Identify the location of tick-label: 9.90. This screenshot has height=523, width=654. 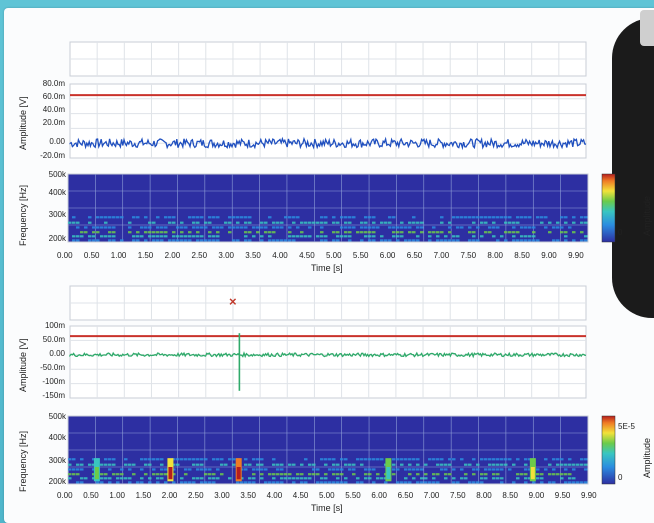
(576, 255).